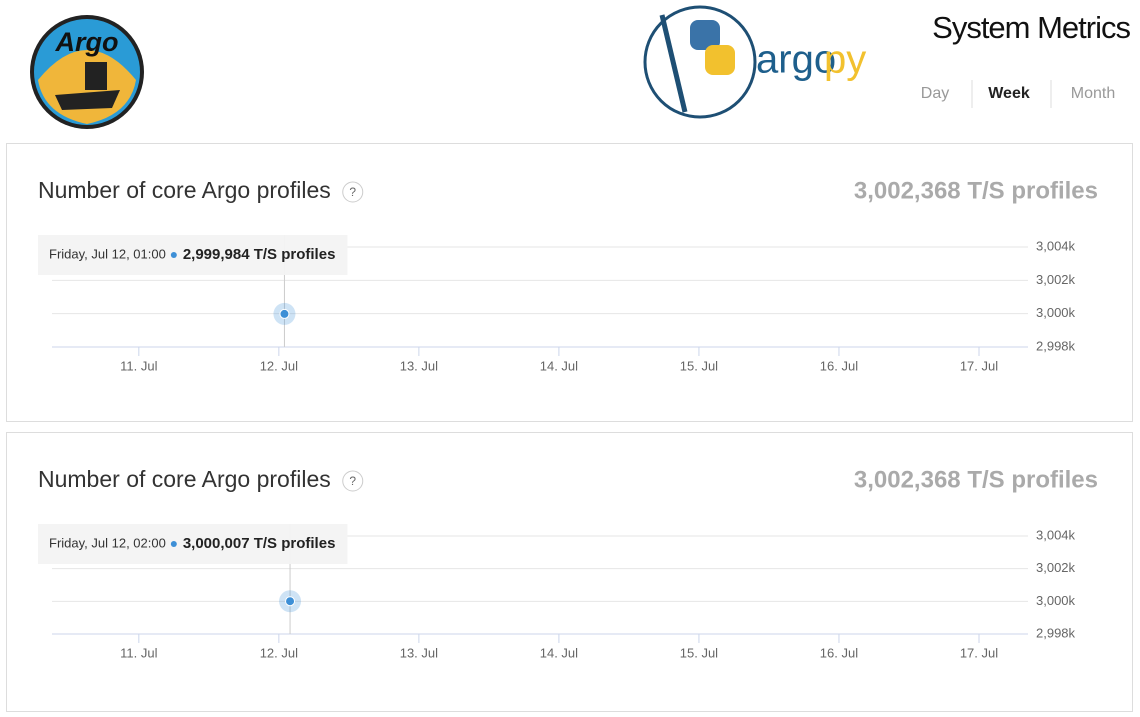 Image resolution: width=1140 pixels, height=717 pixels. I want to click on logo-ship, so click(87, 100).